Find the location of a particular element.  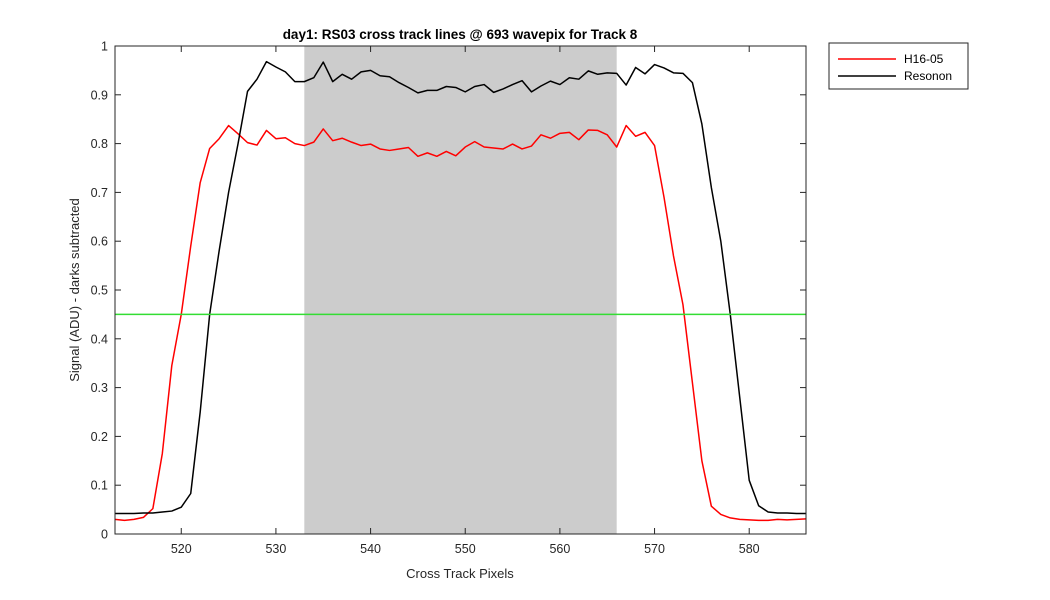

y-axis-label: Signal (ADU) - darks subtracted is located at coordinates (74, 290).